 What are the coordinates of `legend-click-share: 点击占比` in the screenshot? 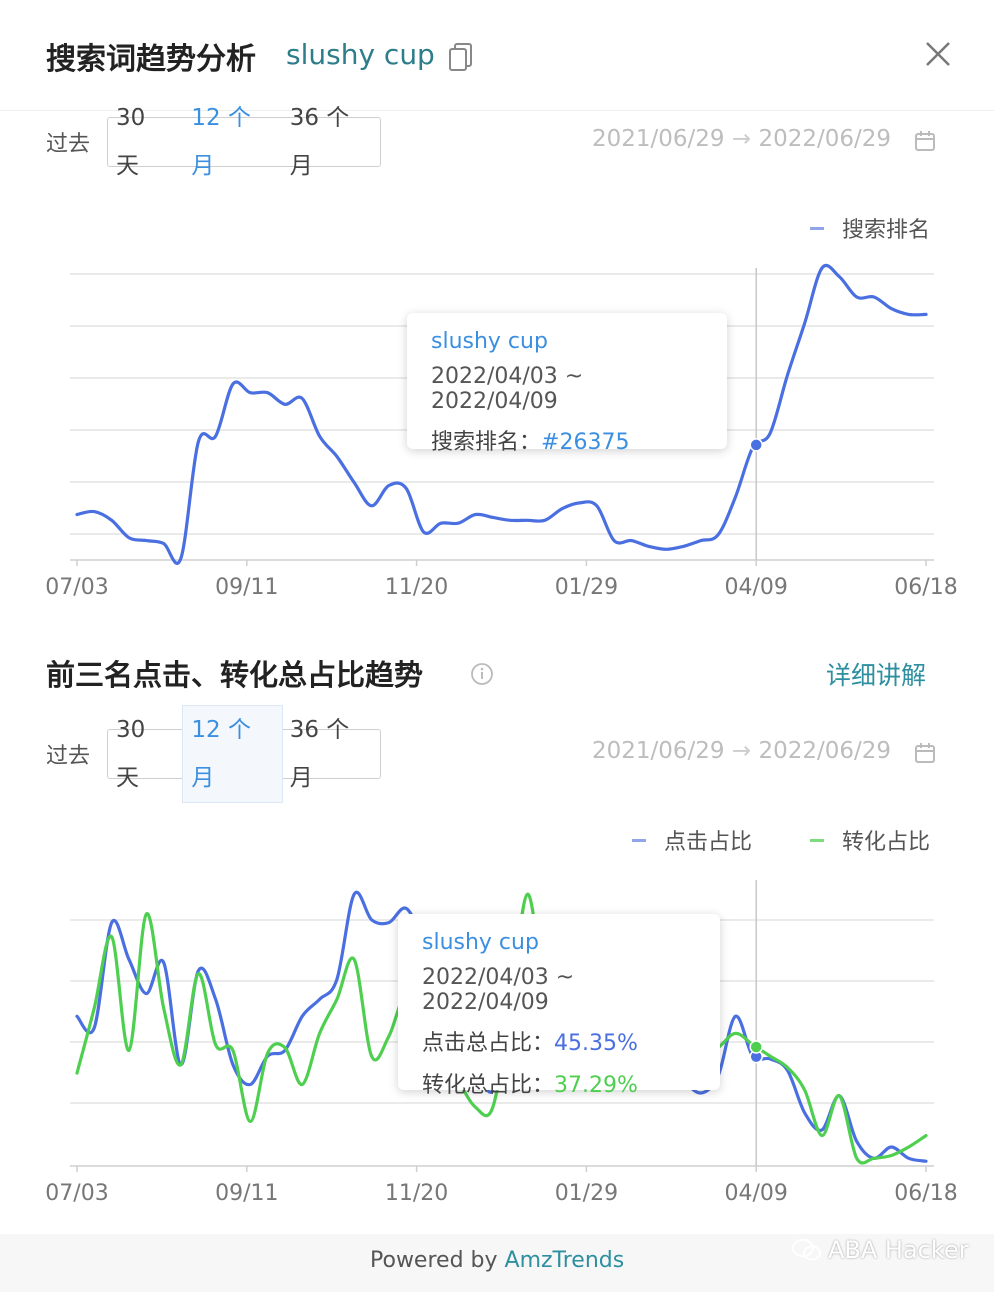 It's located at (692, 840).